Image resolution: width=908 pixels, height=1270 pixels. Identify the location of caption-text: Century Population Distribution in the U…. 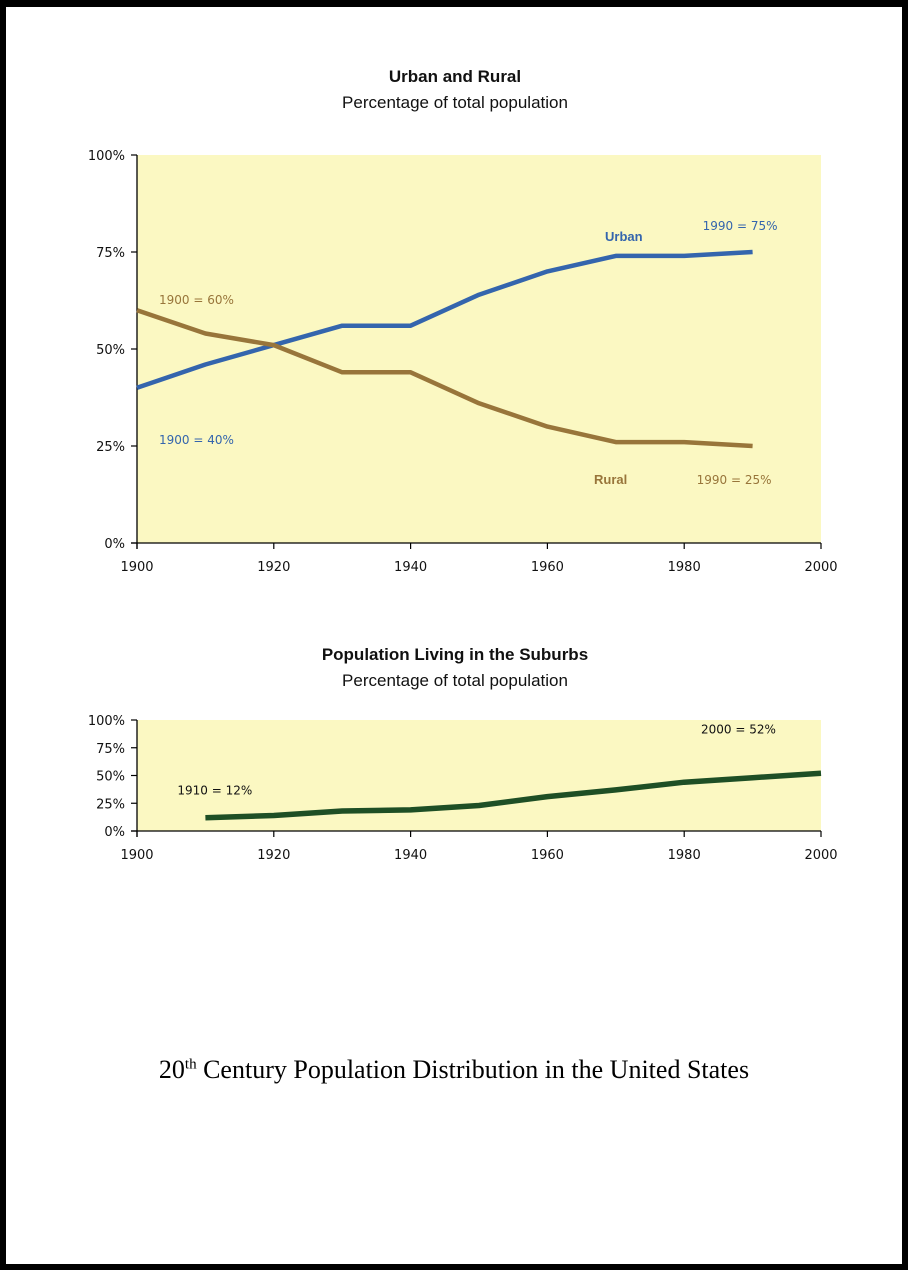
(473, 1069).